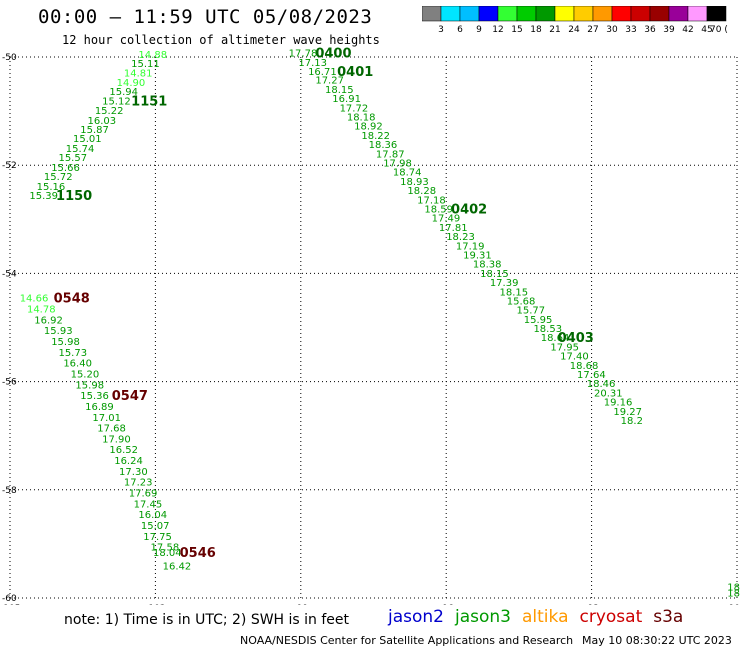  Describe the element at coordinates (72, 158) in the screenshot. I see `wave-height-value: 15.57` at that location.